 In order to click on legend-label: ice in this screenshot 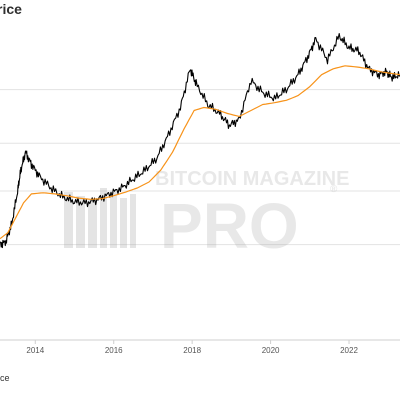, I will do `click(5, 378)`.